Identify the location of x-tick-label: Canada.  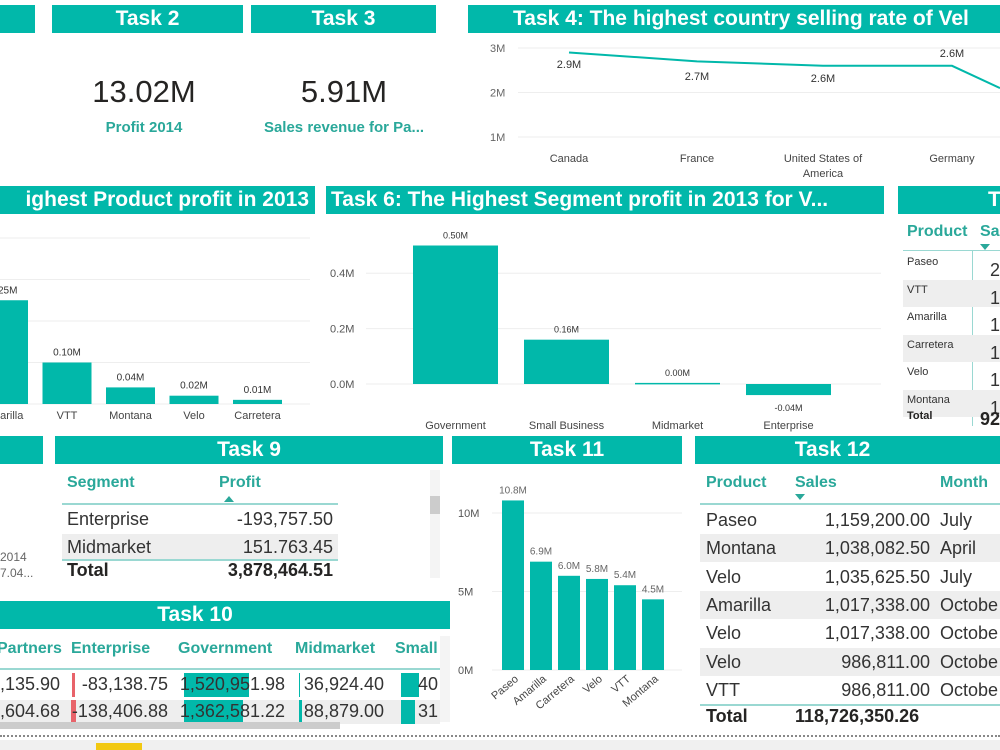
(569, 159).